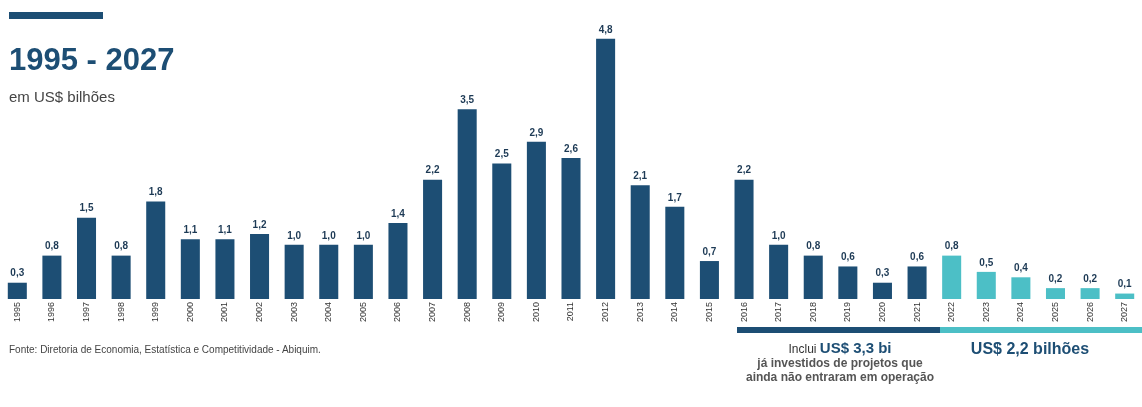  I want to click on data-label: 0,4, so click(1021, 268).